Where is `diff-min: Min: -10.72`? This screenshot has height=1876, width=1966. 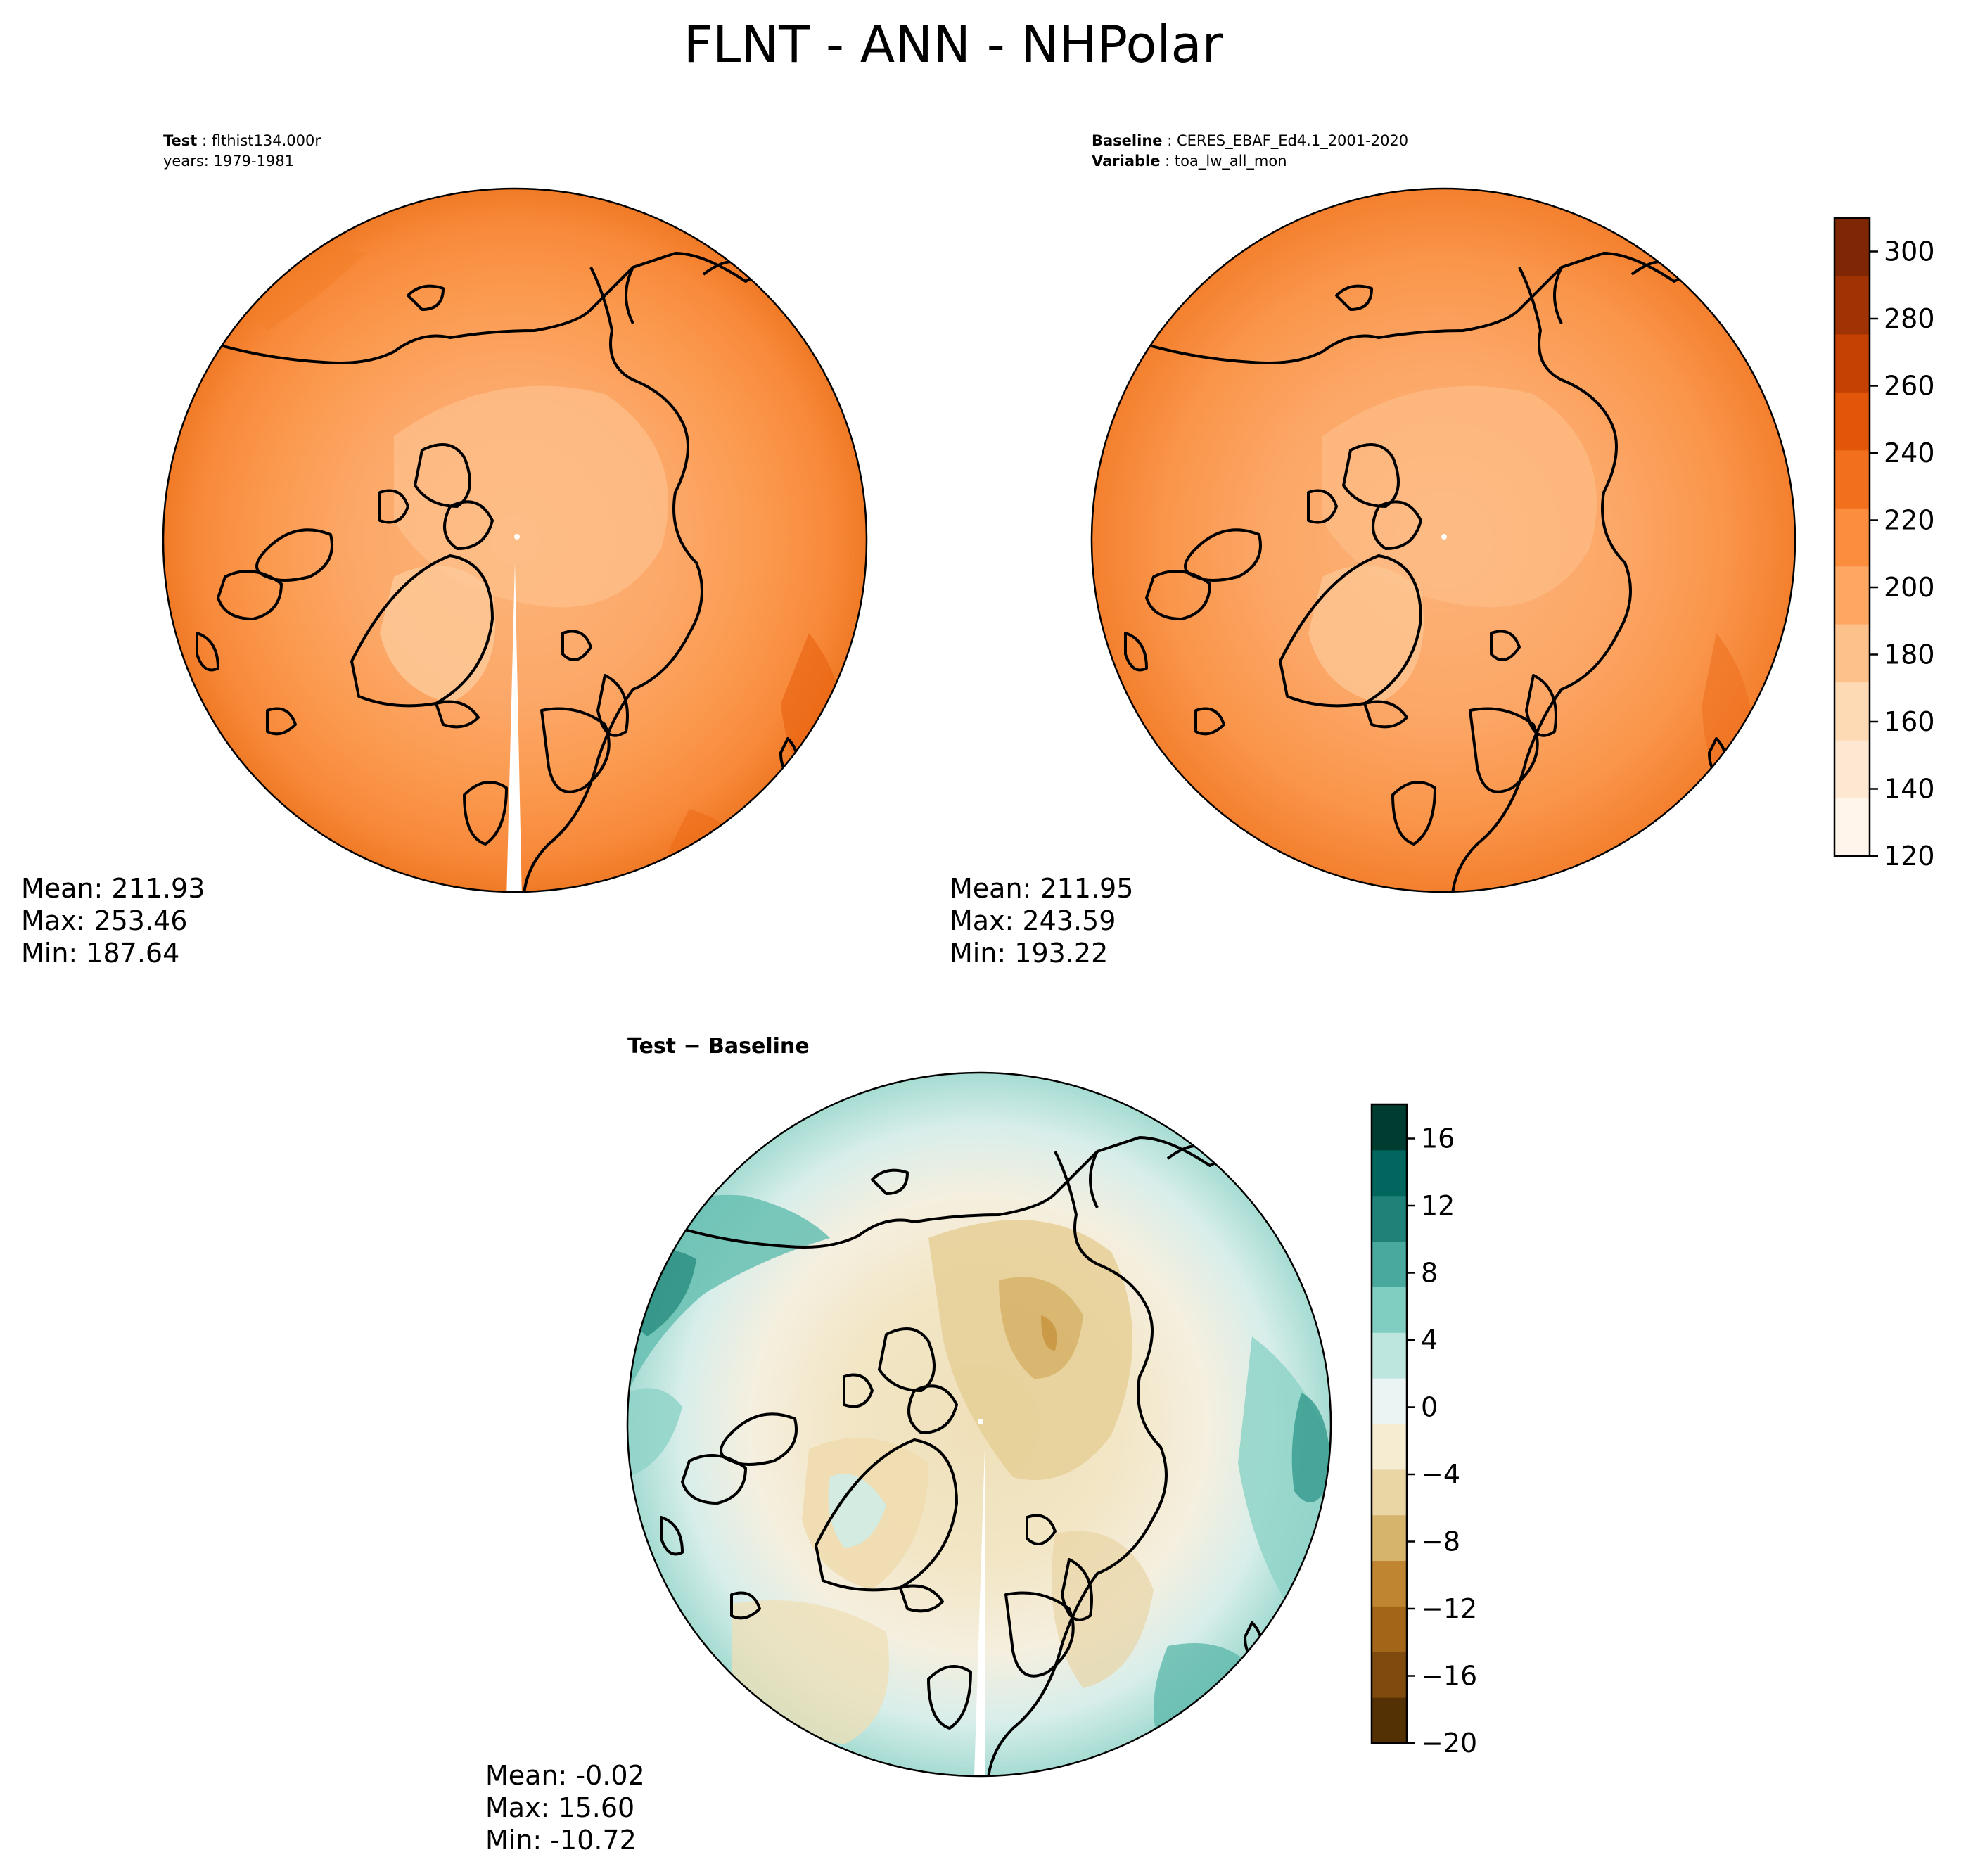 diff-min: Min: -10.72 is located at coordinates (561, 1841).